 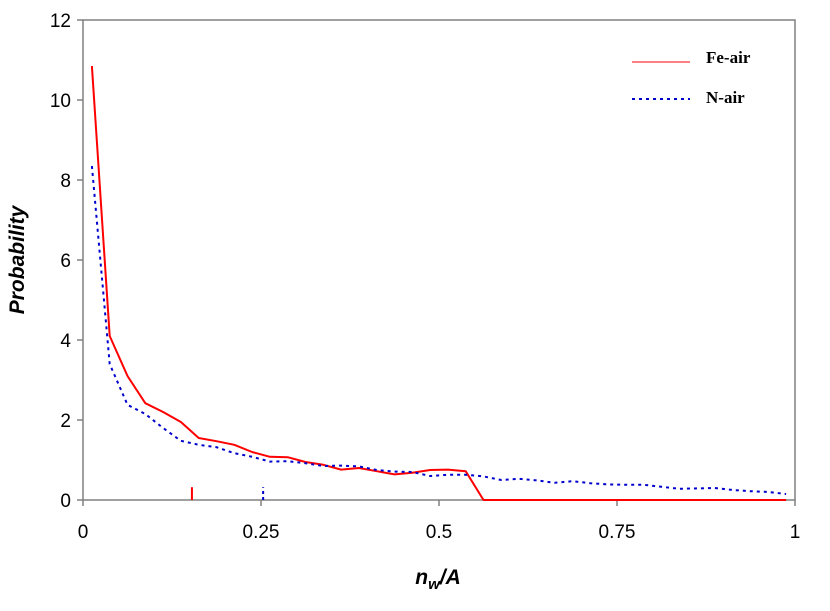 What do you see at coordinates (65, 421) in the screenshot?
I see `y-tick-label: 2` at bounding box center [65, 421].